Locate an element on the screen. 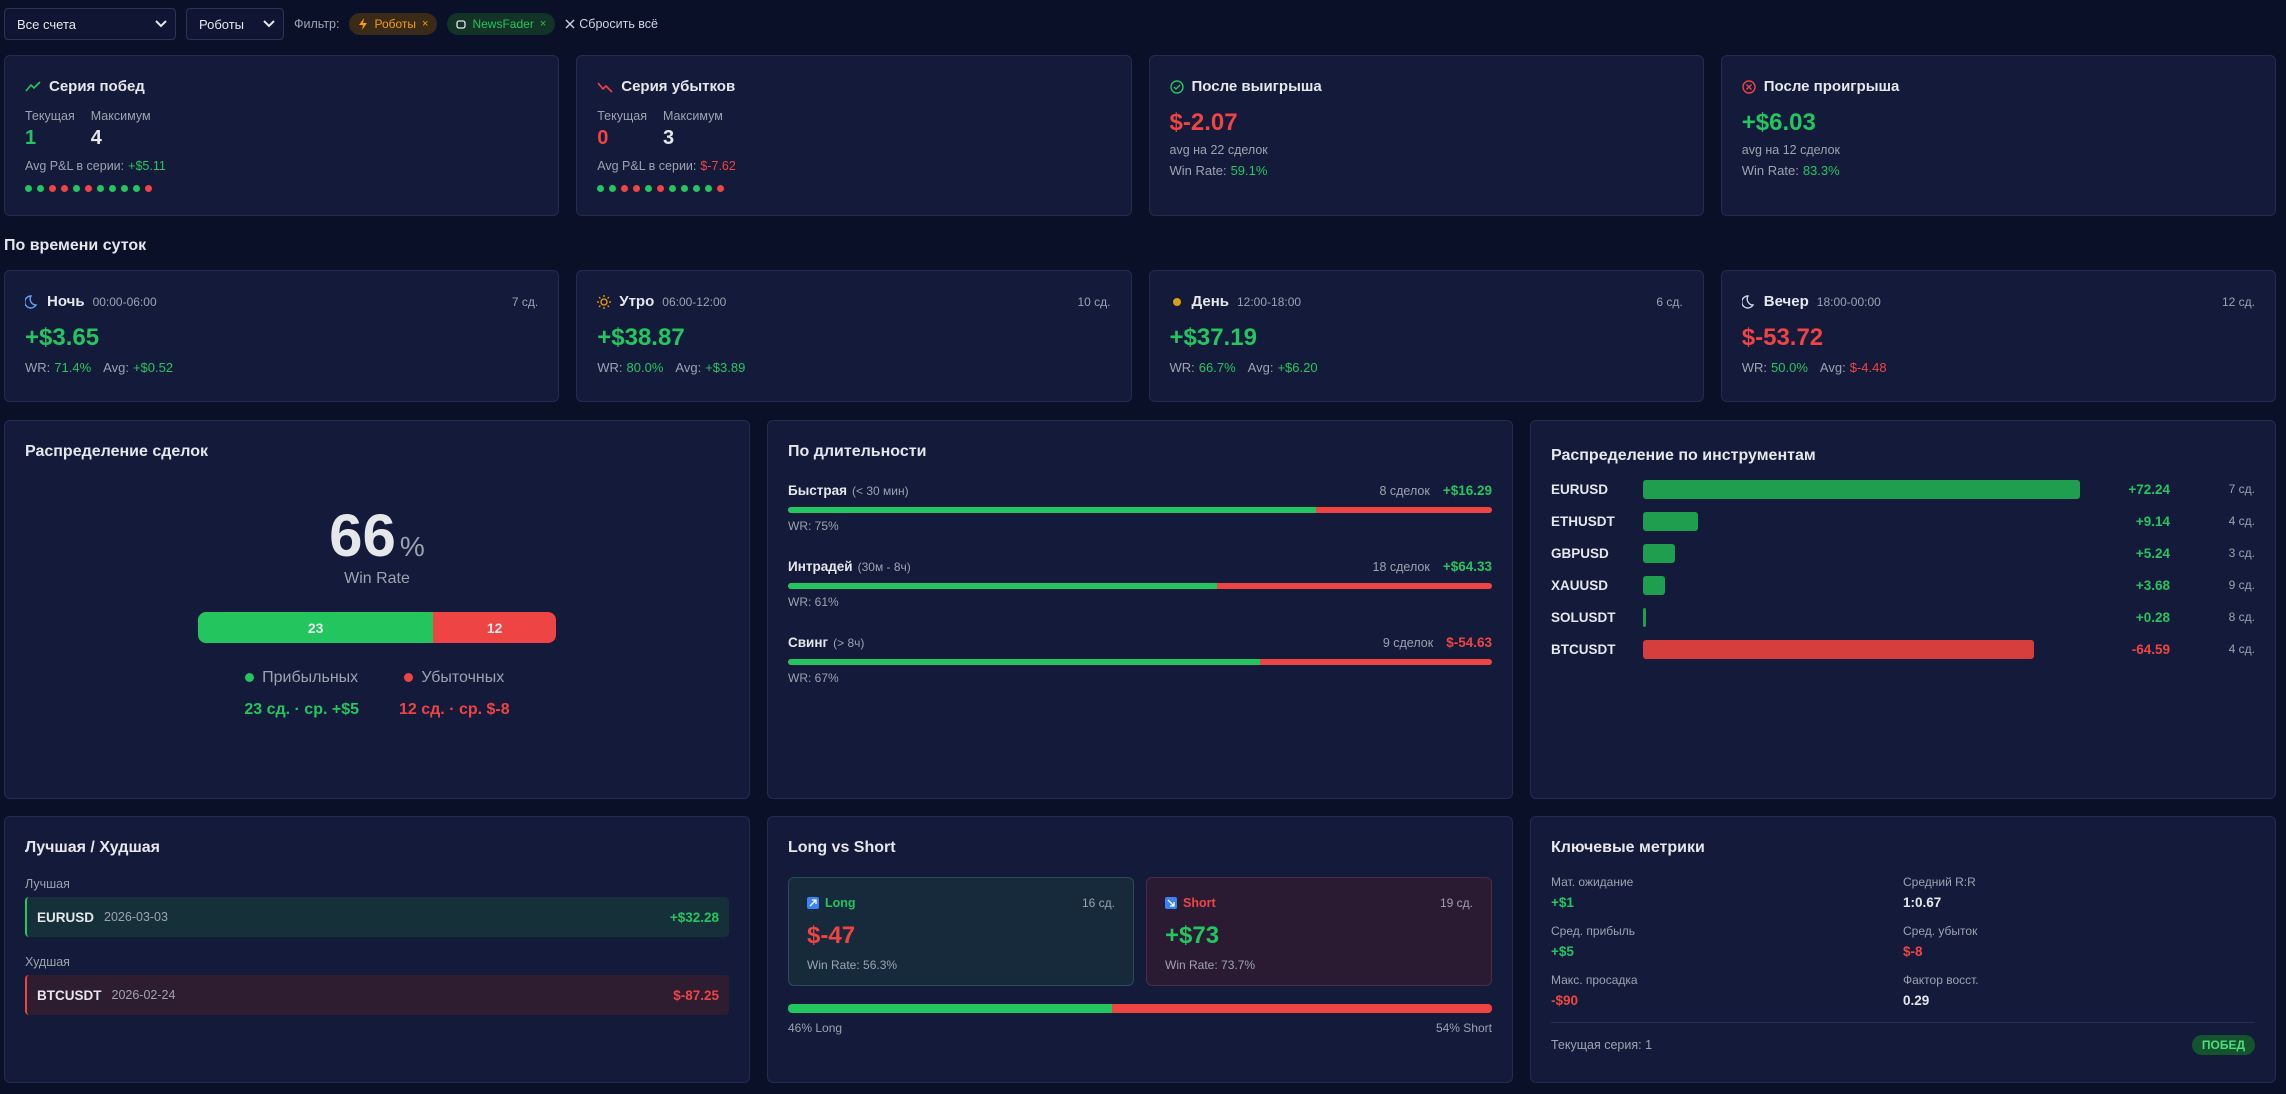 This screenshot has height=1094, width=2286. type-select: Роботы is located at coordinates (235, 24).